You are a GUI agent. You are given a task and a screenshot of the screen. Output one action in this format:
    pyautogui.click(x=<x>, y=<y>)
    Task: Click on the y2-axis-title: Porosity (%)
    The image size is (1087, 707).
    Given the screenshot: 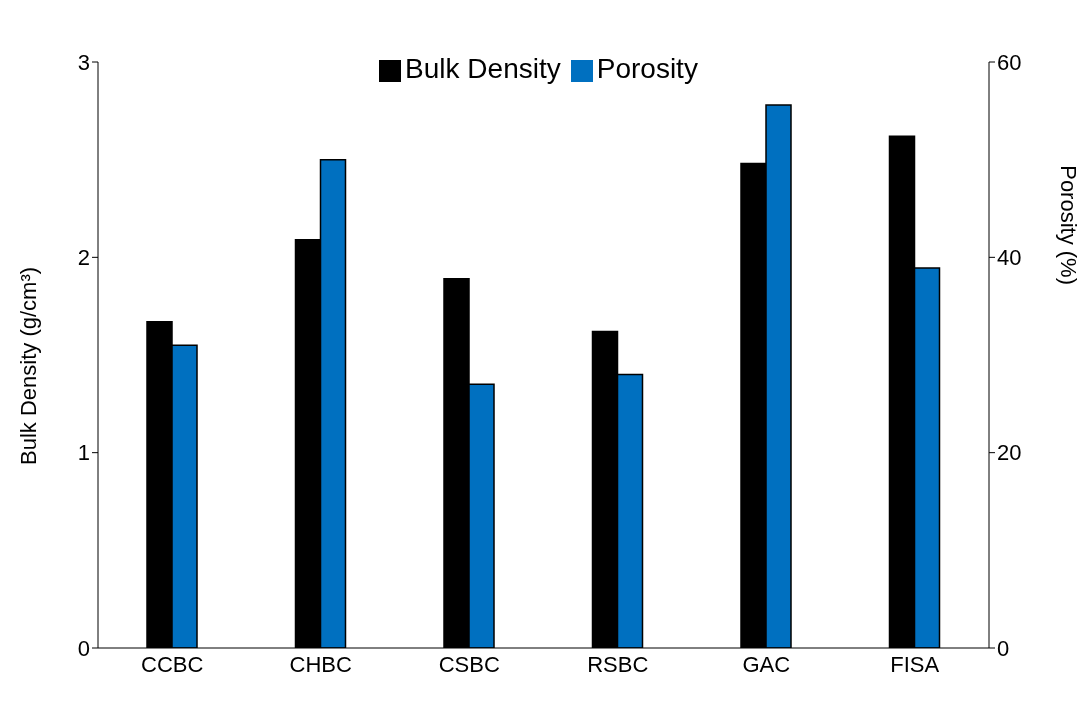 What is the action you would take?
    pyautogui.click(x=1069, y=225)
    